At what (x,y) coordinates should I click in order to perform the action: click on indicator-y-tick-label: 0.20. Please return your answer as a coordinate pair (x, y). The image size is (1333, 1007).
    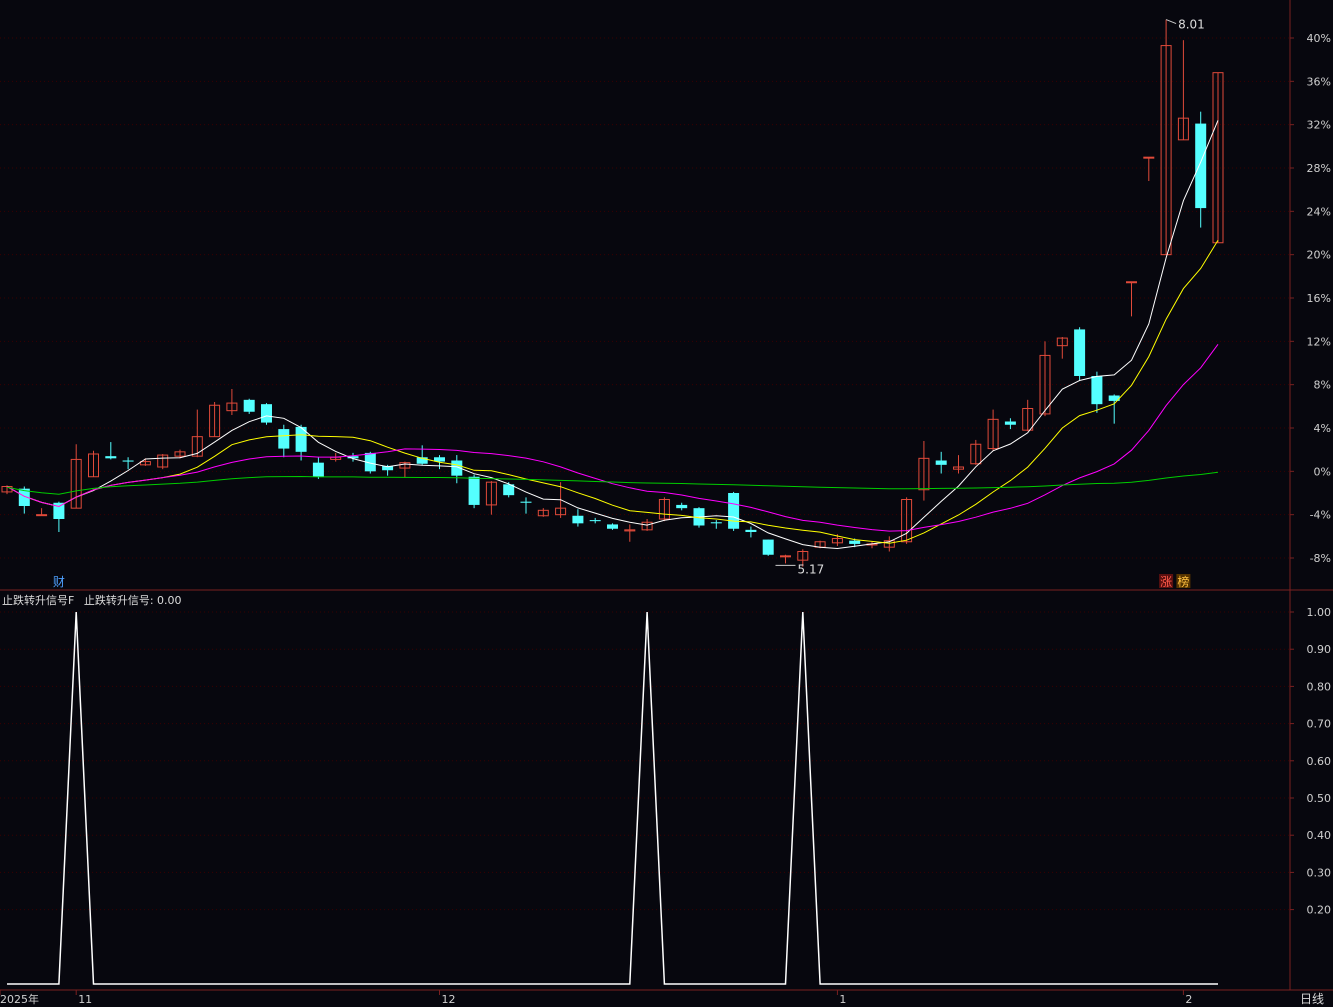
    Looking at the image, I should click on (1319, 910).